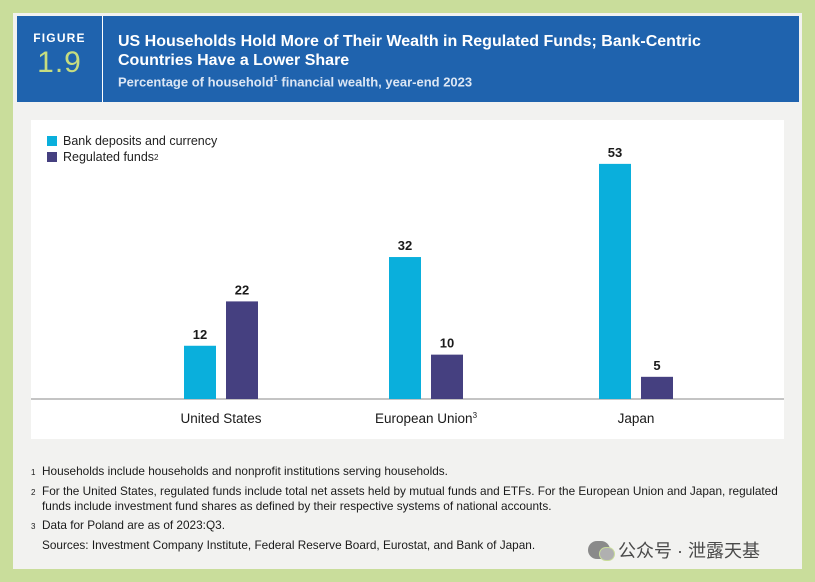 This screenshot has height=582, width=815. What do you see at coordinates (59, 62) in the screenshot?
I see `figure-number: 1.9` at bounding box center [59, 62].